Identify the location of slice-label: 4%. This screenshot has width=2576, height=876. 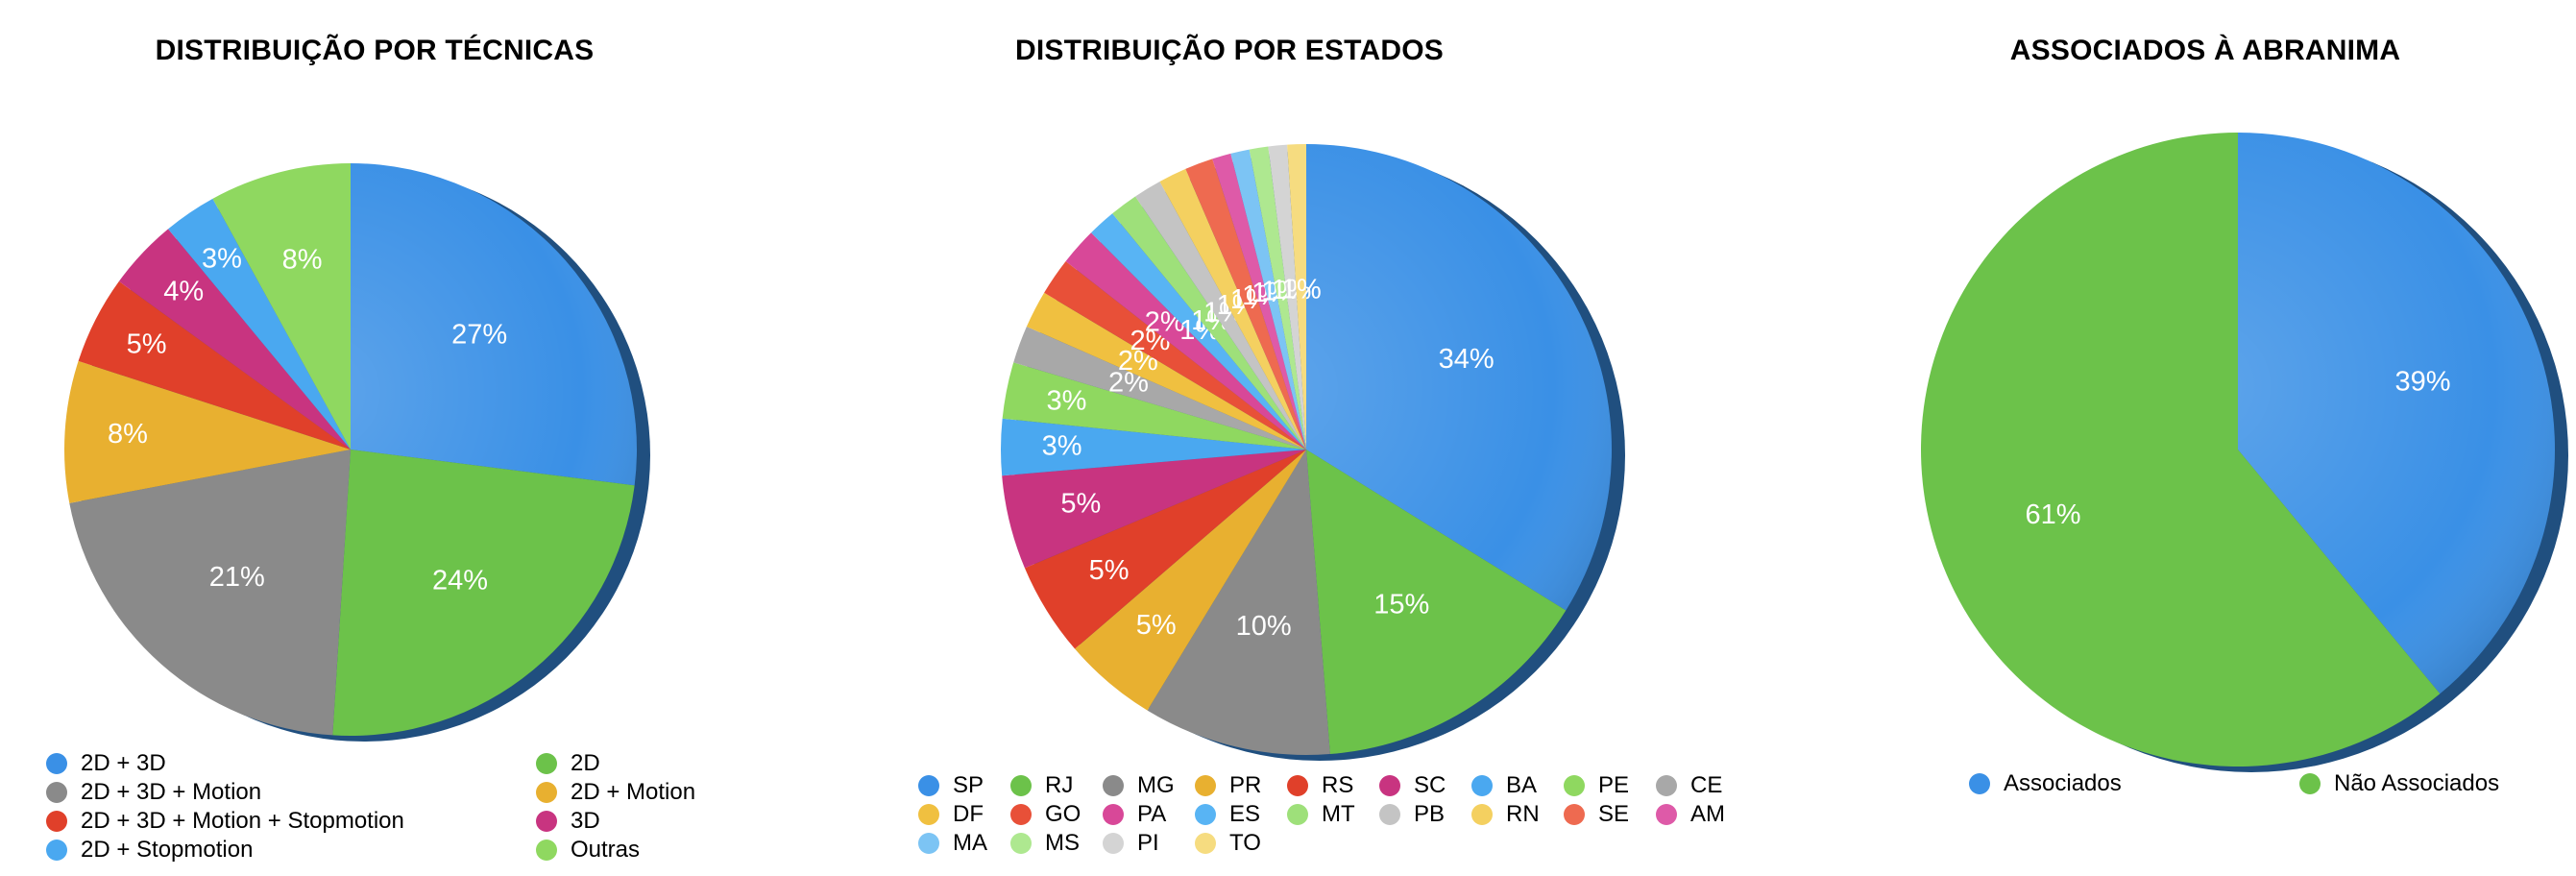
(183, 291).